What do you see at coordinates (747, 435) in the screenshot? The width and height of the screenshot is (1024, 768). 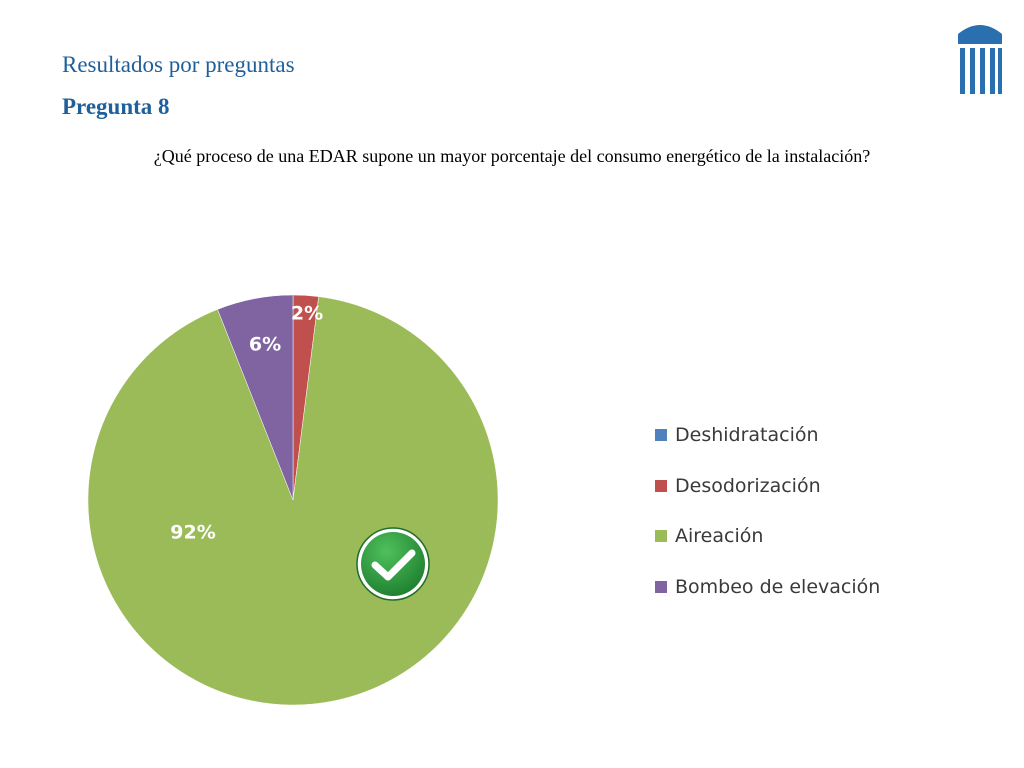 I see `legend-label: Deshidratación` at bounding box center [747, 435].